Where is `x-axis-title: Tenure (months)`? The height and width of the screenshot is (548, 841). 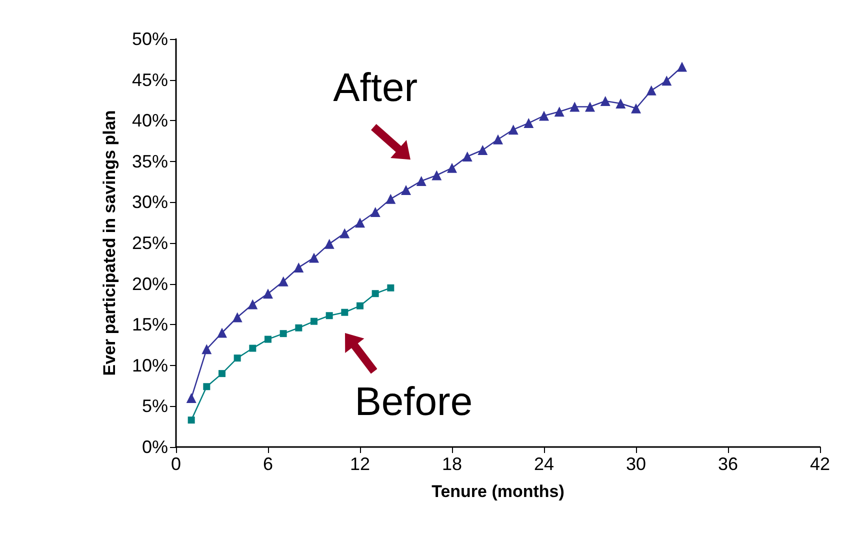 x-axis-title: Tenure (months) is located at coordinates (498, 491).